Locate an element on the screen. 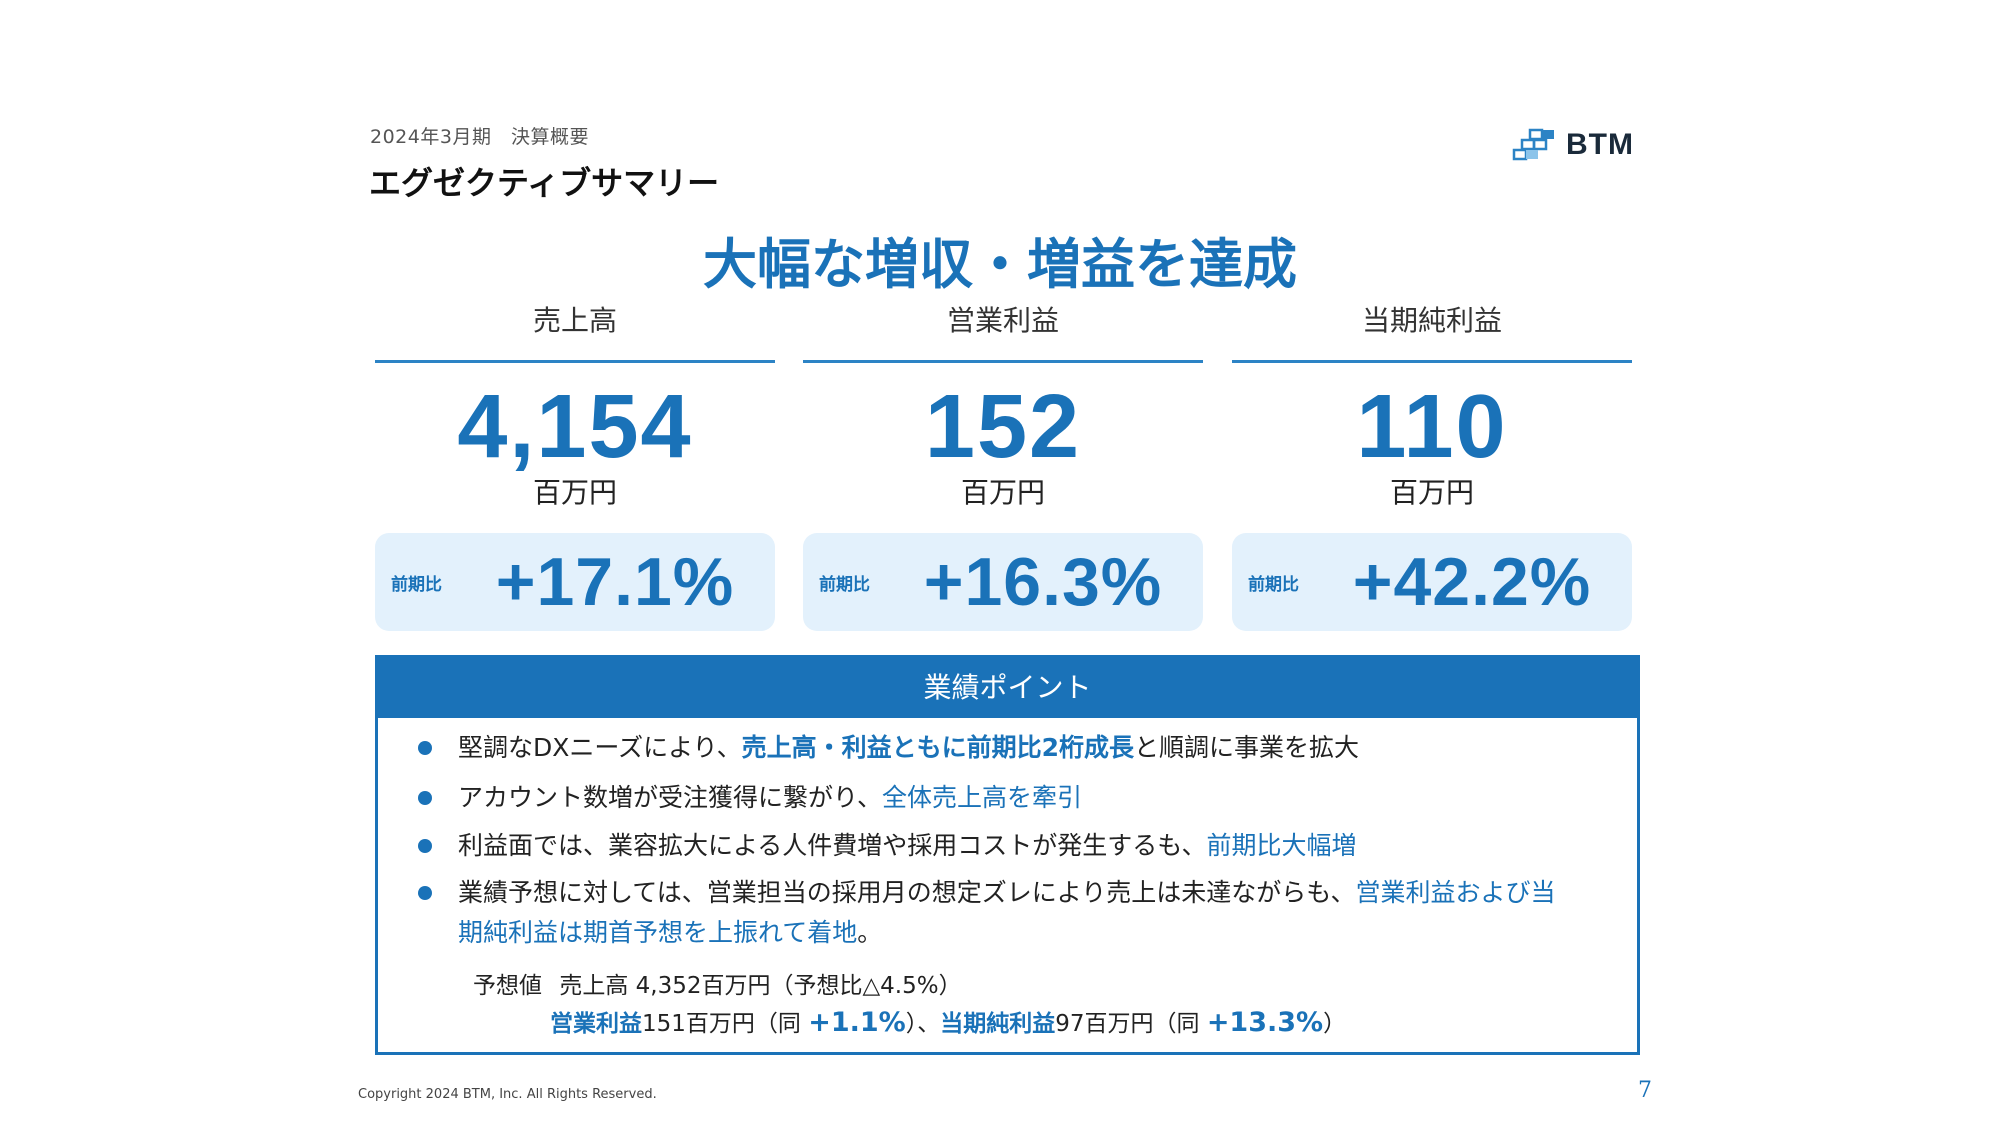  list-item: アカウント数増が受注獲得に繋がり、全体売上高を牽引 is located at coordinates (750, 798).